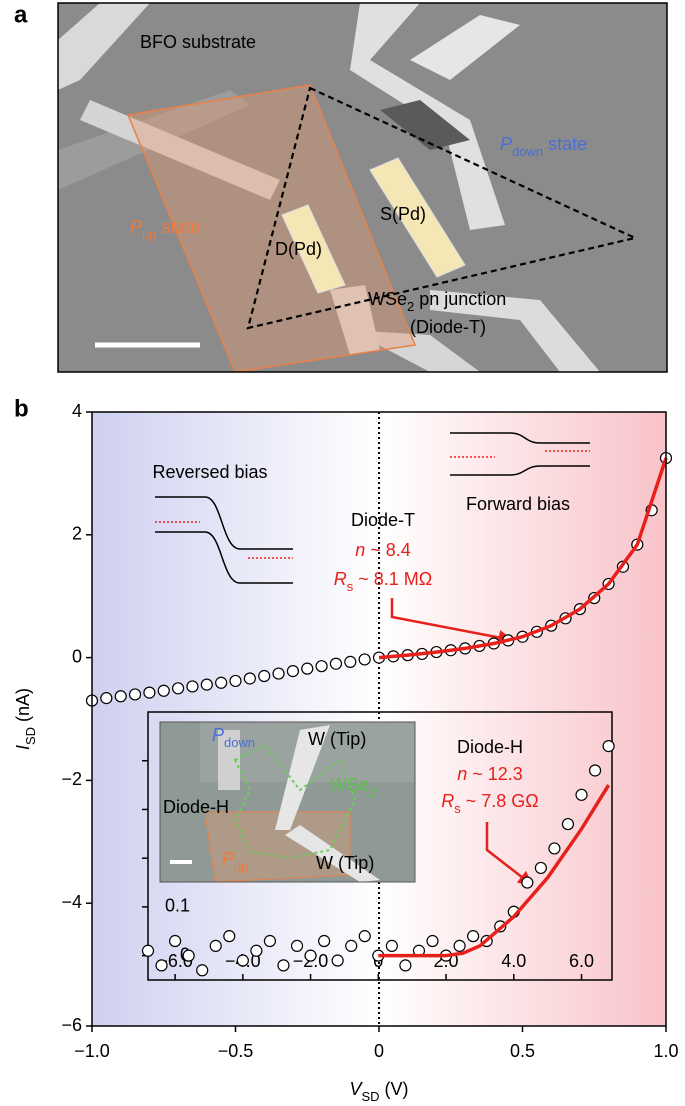  Describe the element at coordinates (581, 961) in the screenshot. I see `x-tick-label: 6.0` at that location.